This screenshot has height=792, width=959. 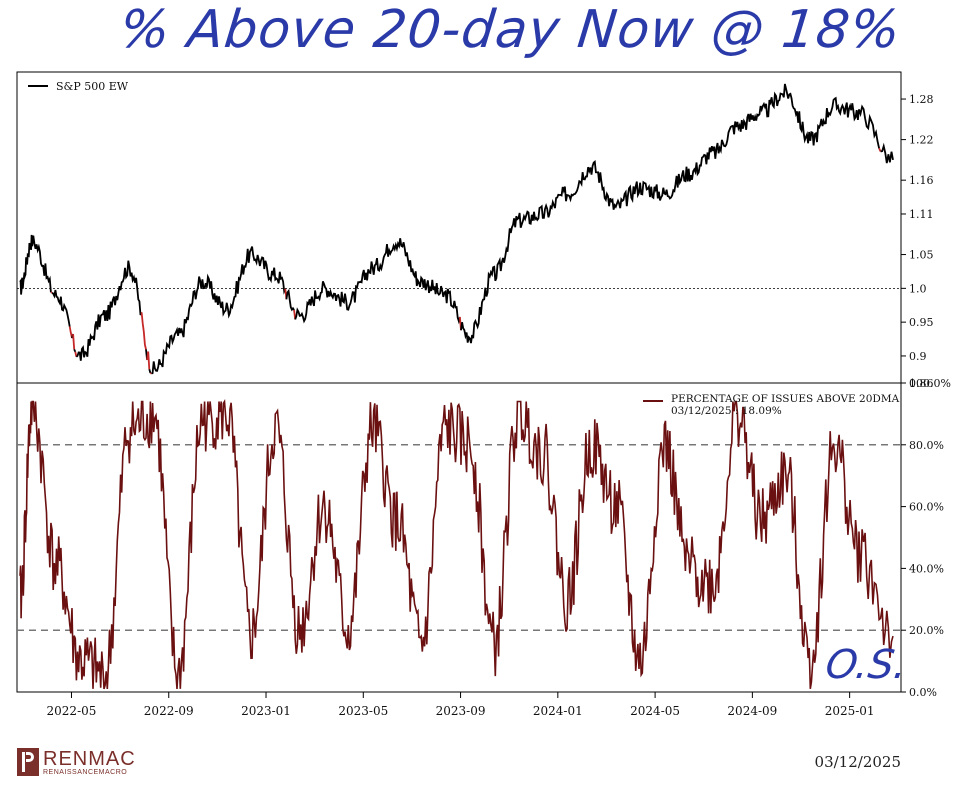 What do you see at coordinates (89, 758) in the screenshot?
I see `logo-brand: RENMAC` at bounding box center [89, 758].